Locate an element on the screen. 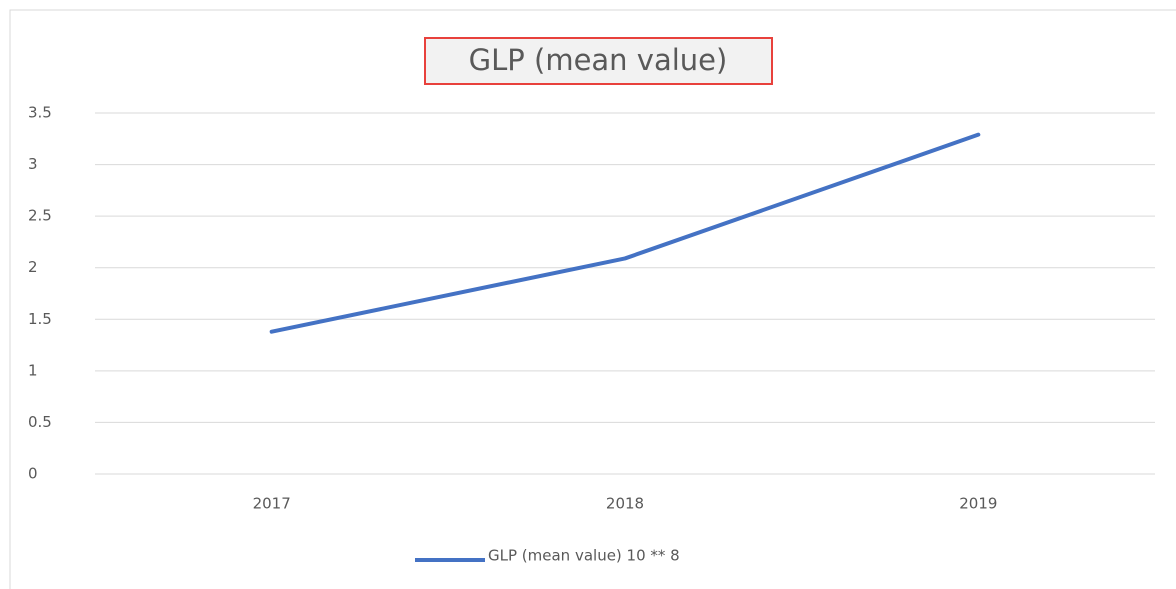 Image resolution: width=1176 pixels, height=589 pixels. x-tick-label: 2018 is located at coordinates (625, 504).